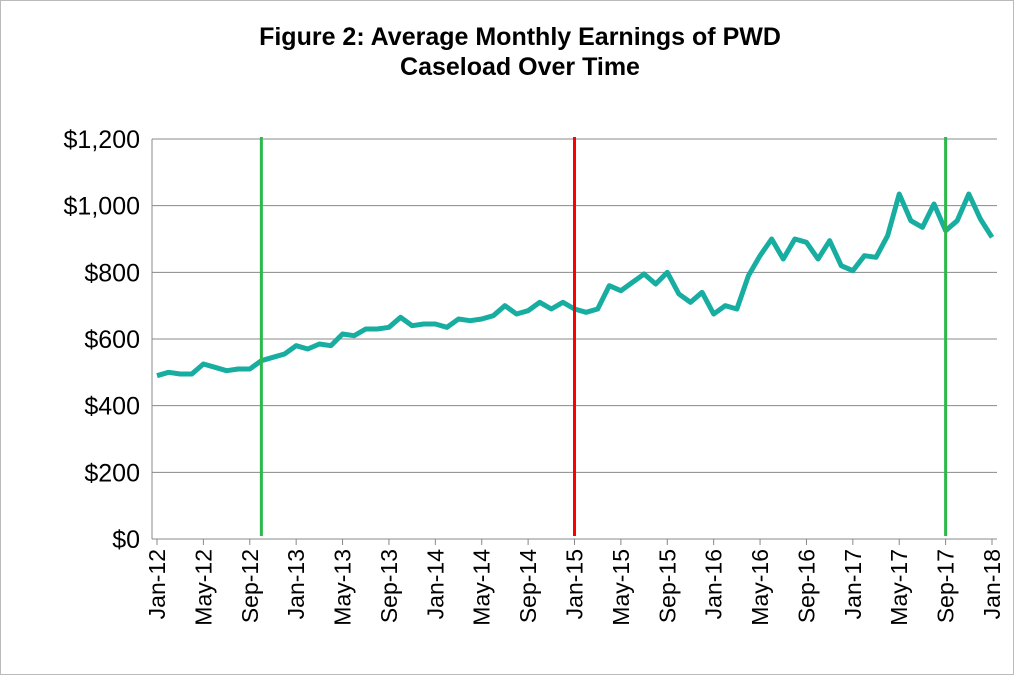 Image resolution: width=1015 pixels, height=675 pixels. I want to click on y-tick-label: $600, so click(112, 340).